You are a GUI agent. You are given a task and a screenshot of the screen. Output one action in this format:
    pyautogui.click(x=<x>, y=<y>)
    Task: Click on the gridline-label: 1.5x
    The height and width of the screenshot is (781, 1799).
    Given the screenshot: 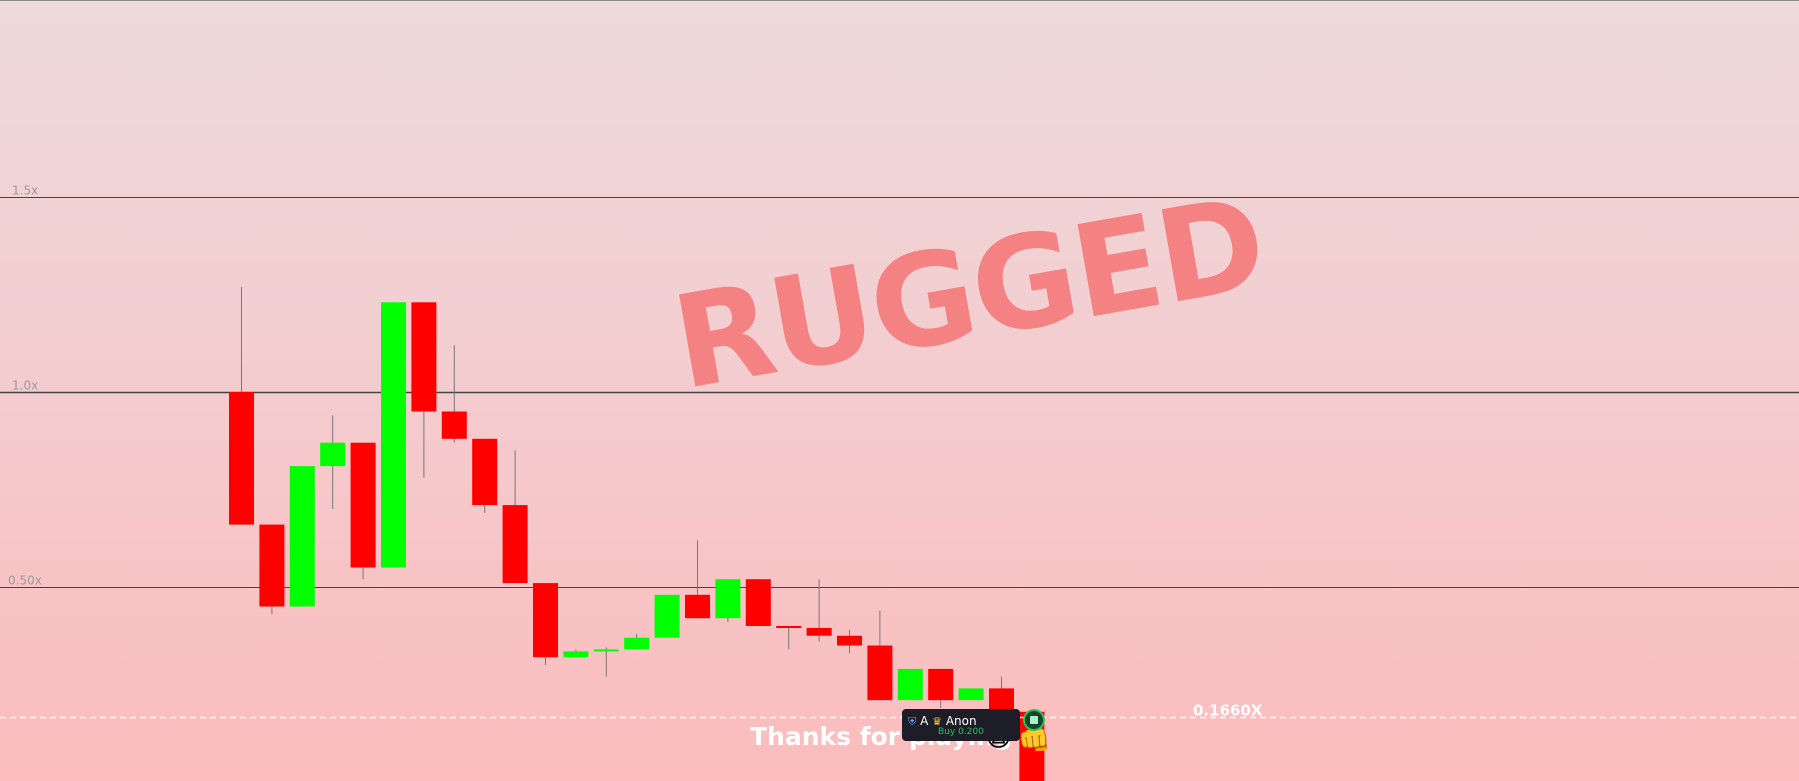 What is the action you would take?
    pyautogui.click(x=25, y=191)
    